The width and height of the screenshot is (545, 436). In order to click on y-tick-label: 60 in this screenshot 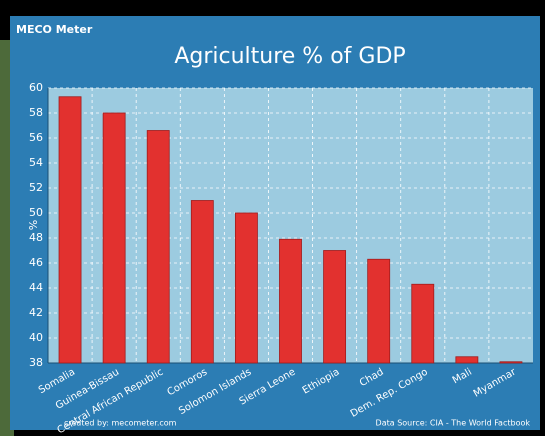, I will do `click(36, 87)`.